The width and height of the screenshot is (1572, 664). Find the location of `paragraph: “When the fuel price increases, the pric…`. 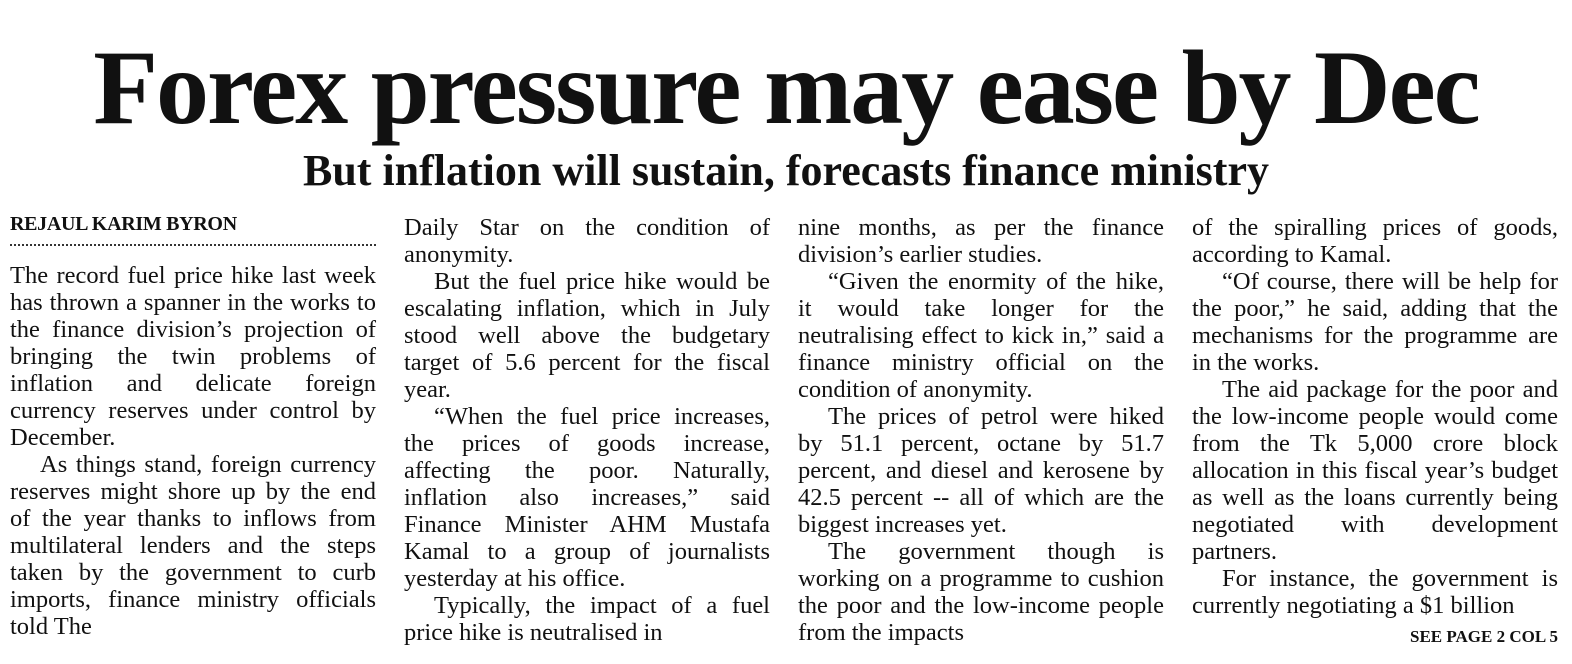

paragraph: “When the fuel price increases, the pric… is located at coordinates (587, 497).